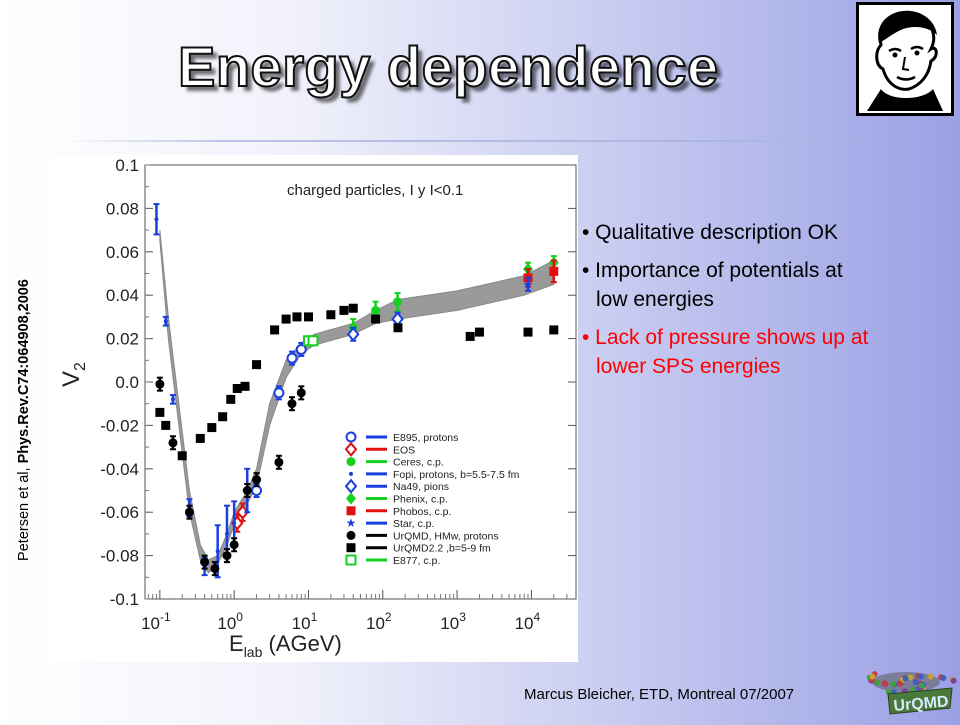 The width and height of the screenshot is (960, 725). I want to click on bullet-text: • Lack of pressure shows up at, so click(725, 337).